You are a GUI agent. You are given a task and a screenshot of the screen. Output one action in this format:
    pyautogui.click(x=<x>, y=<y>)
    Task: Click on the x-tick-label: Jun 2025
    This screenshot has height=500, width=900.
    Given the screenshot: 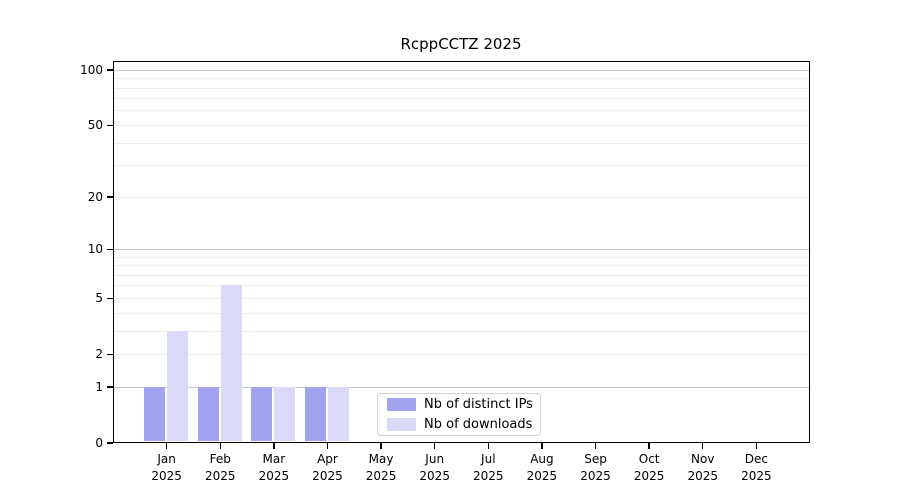 What is the action you would take?
    pyautogui.click(x=434, y=467)
    